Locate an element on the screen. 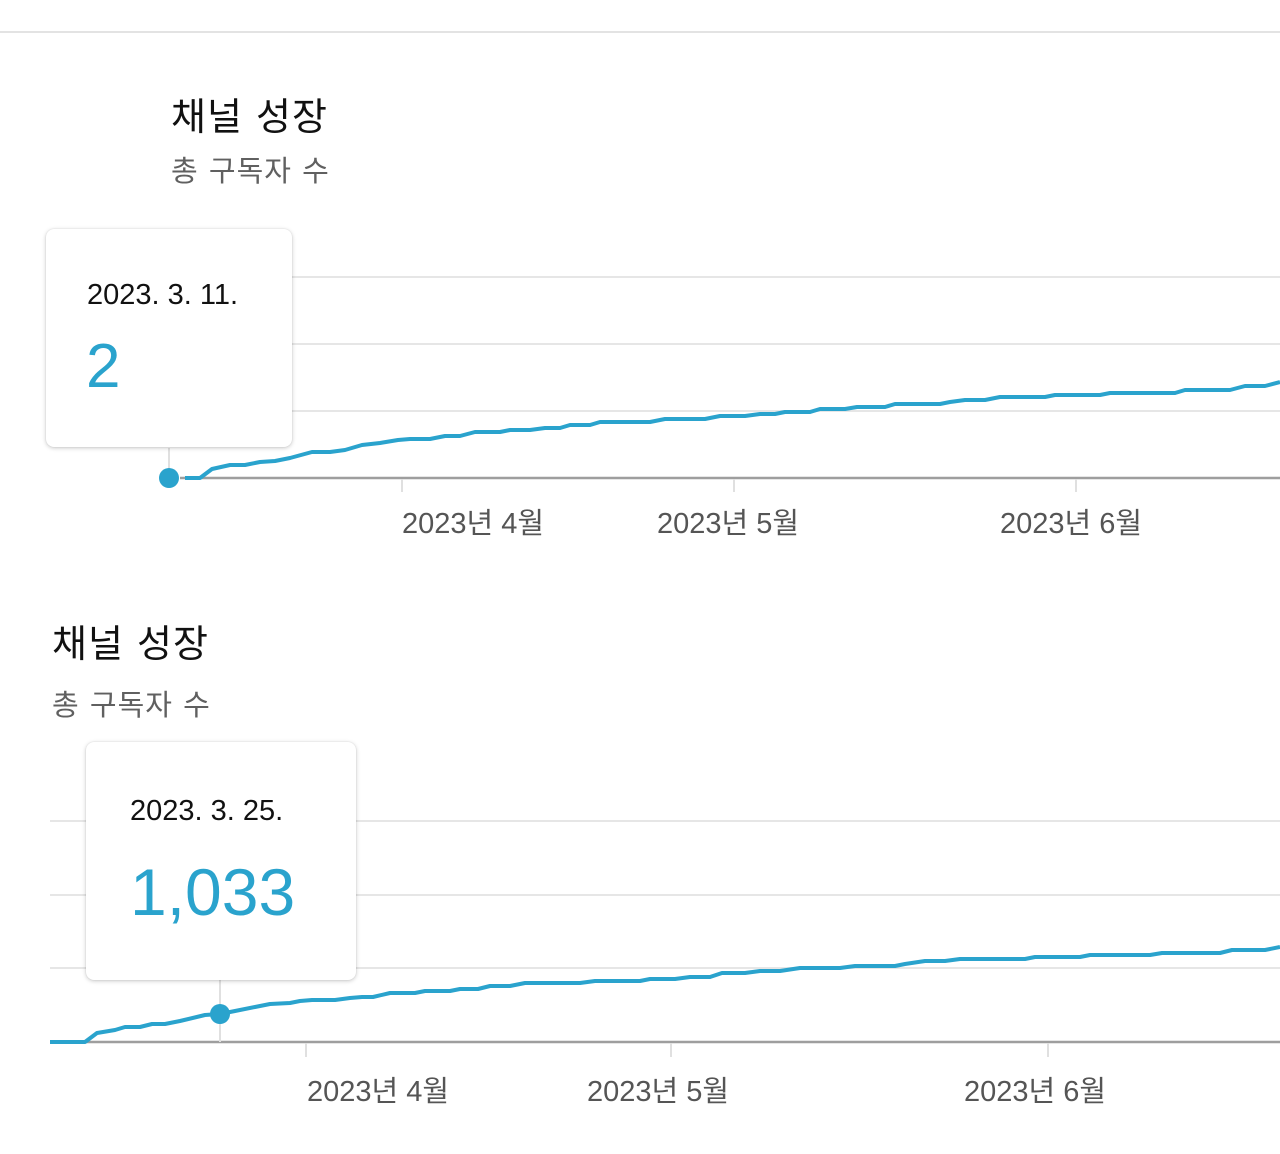  tooltip-date: 2023. 3. 11. is located at coordinates (163, 295).